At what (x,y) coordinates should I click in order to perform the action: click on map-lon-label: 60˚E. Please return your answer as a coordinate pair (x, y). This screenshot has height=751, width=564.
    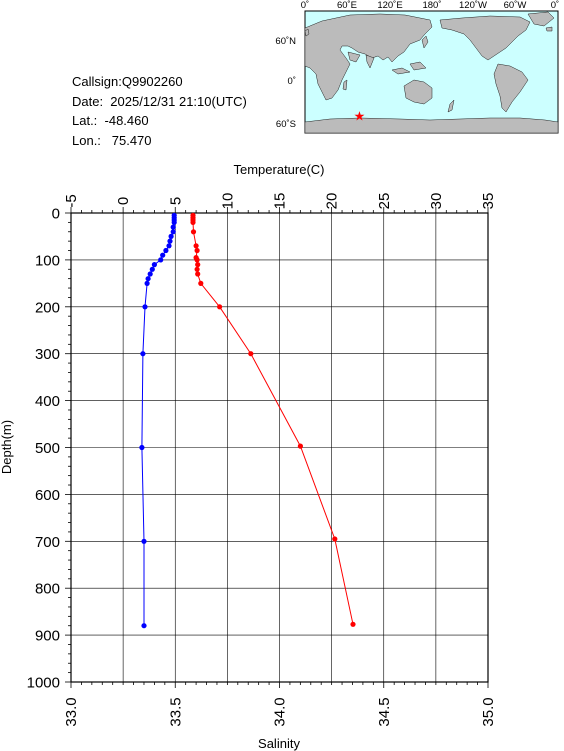
    Looking at the image, I should click on (347, 5).